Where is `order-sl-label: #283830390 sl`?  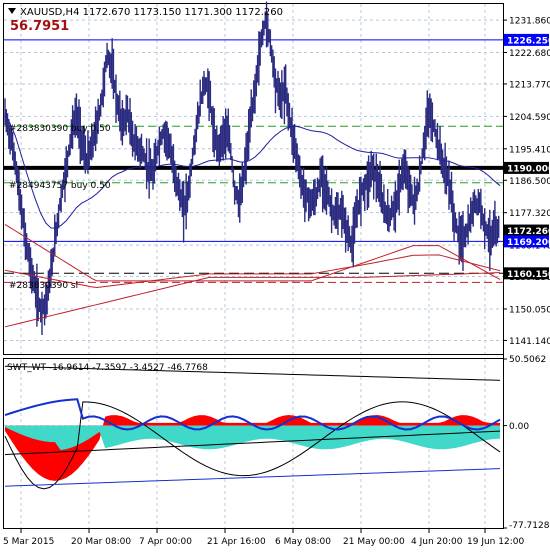 order-sl-label: #283830390 sl is located at coordinates (43, 286).